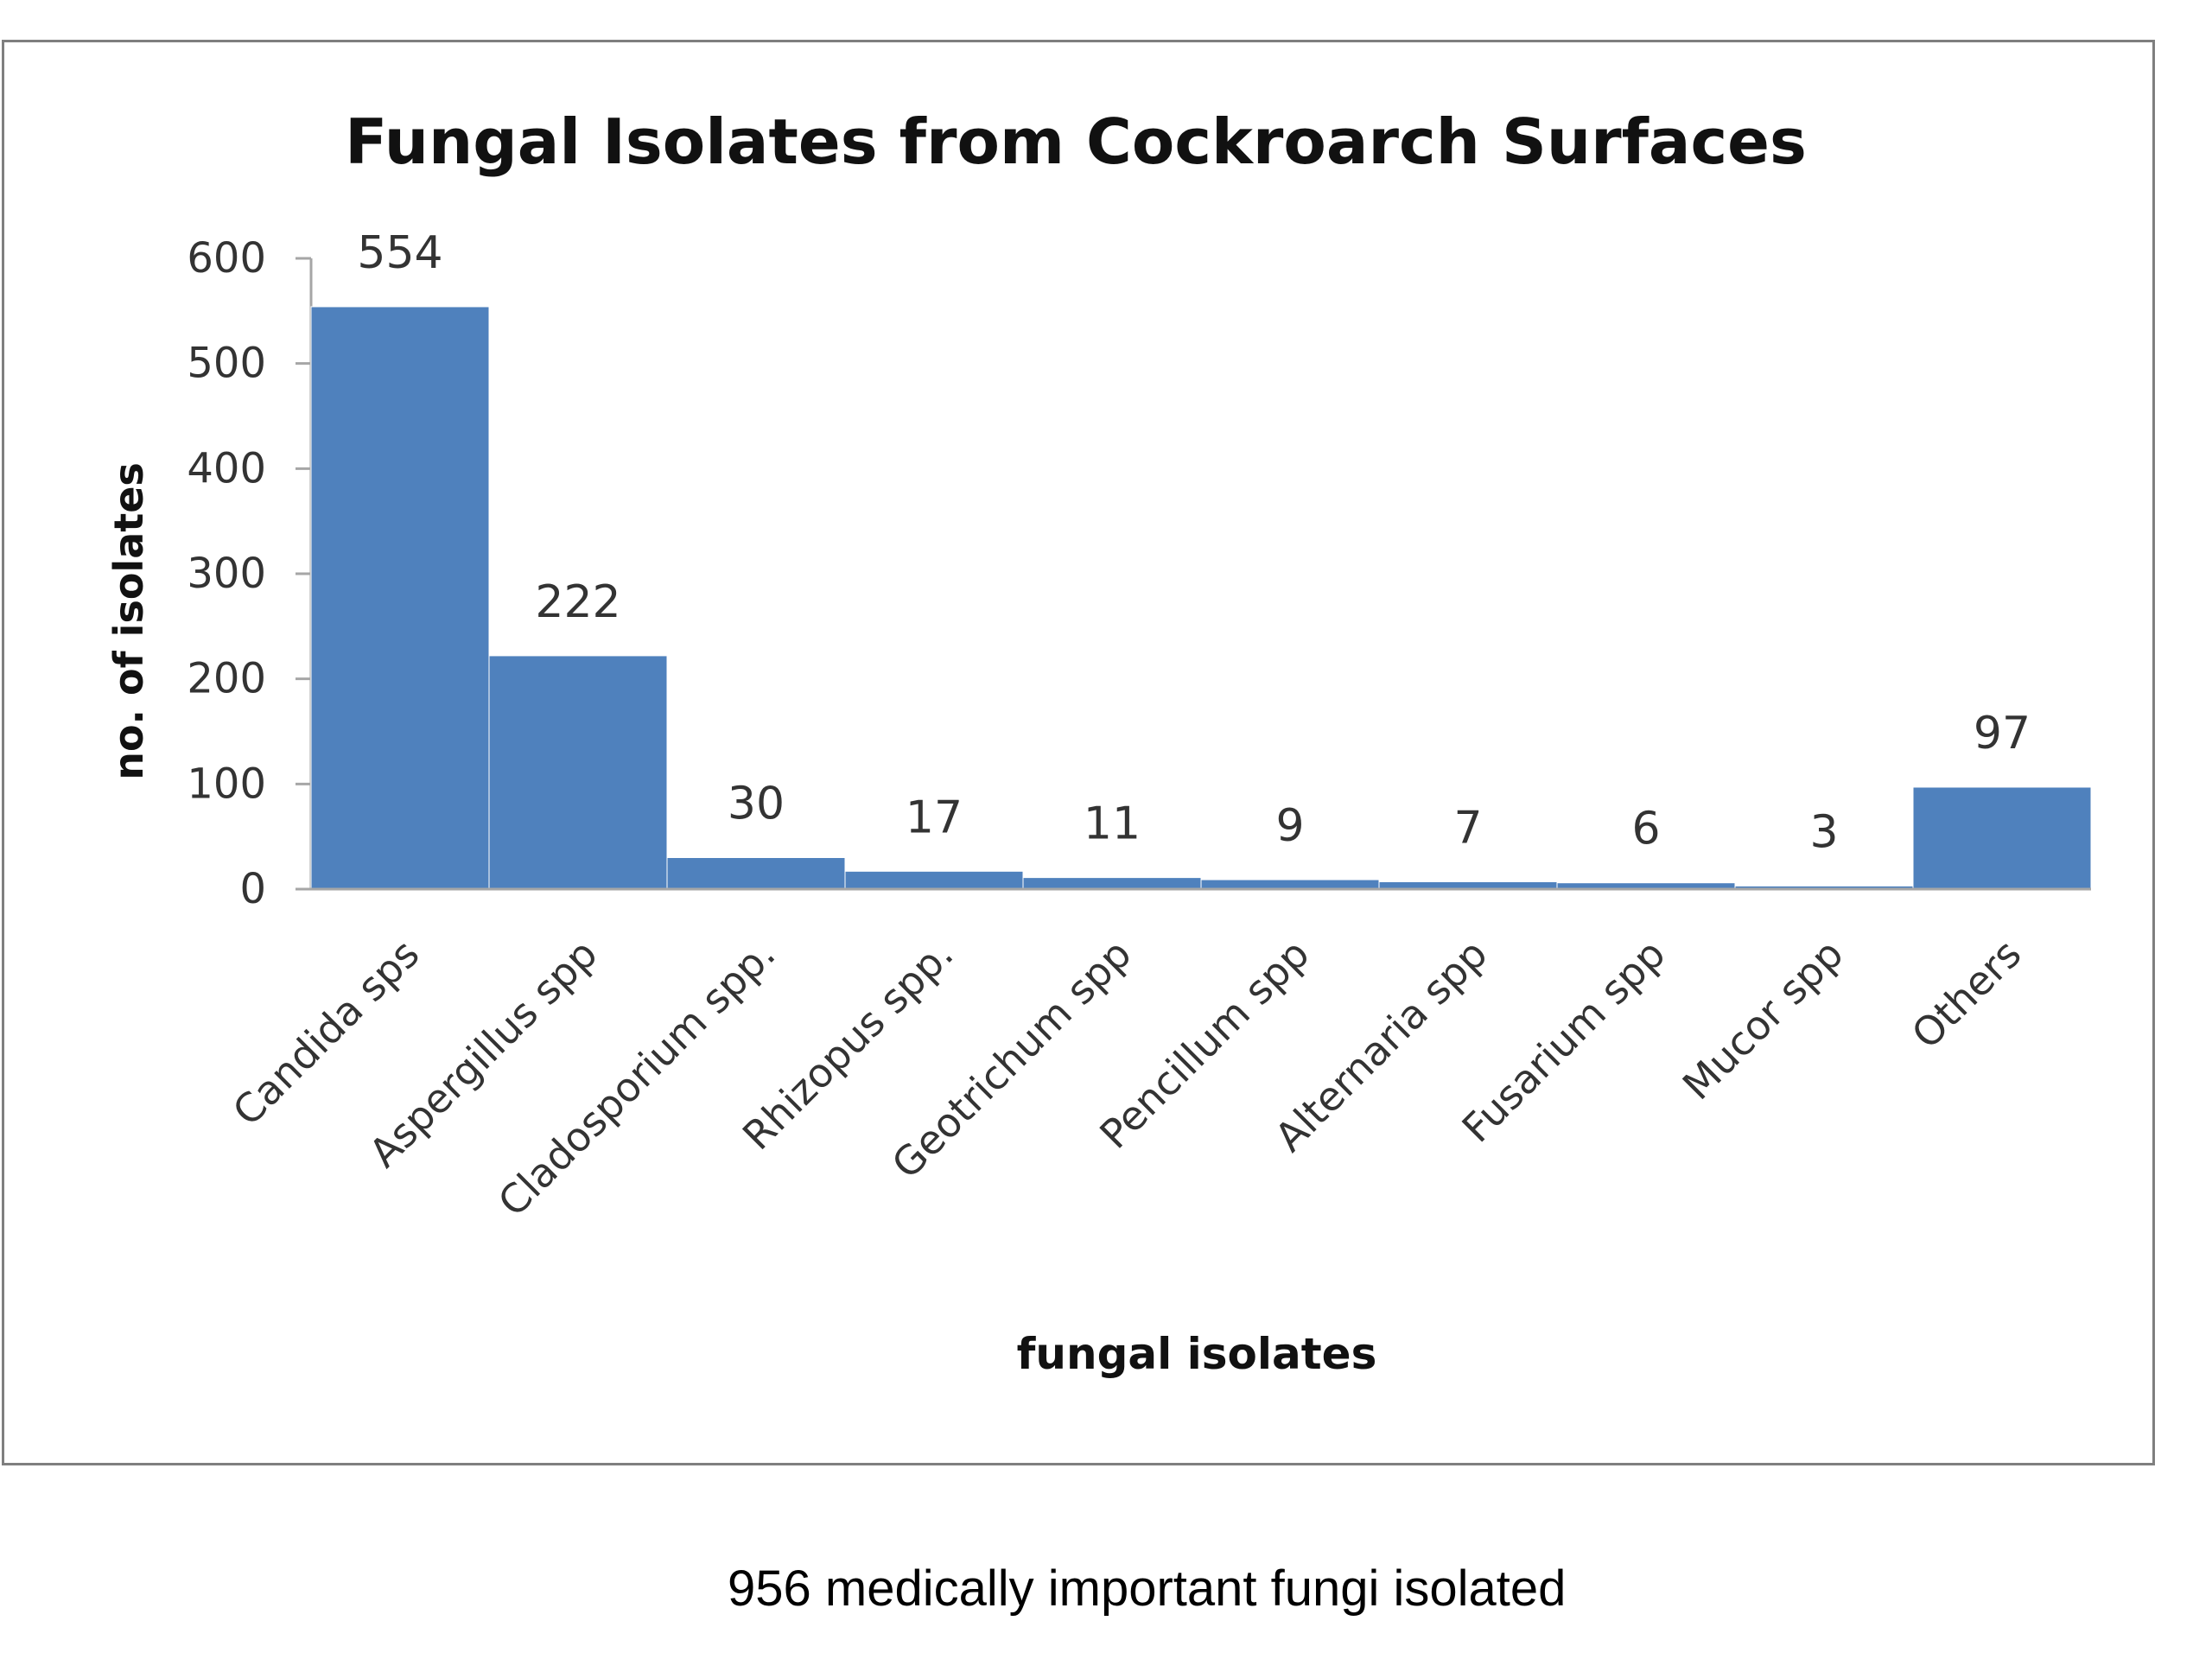 Image resolution: width=2212 pixels, height=1659 pixels. I want to click on y-tick-label: 0, so click(252, 889).